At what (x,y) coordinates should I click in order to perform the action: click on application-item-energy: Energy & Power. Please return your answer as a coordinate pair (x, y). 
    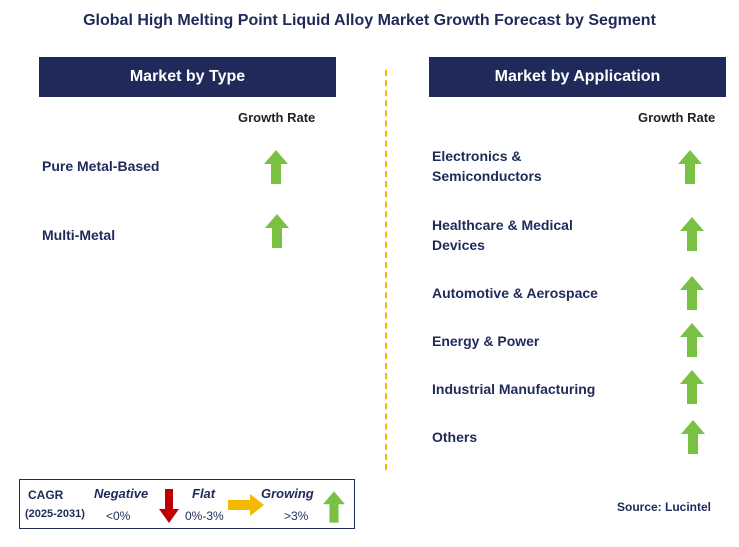
    Looking at the image, I should click on (486, 341).